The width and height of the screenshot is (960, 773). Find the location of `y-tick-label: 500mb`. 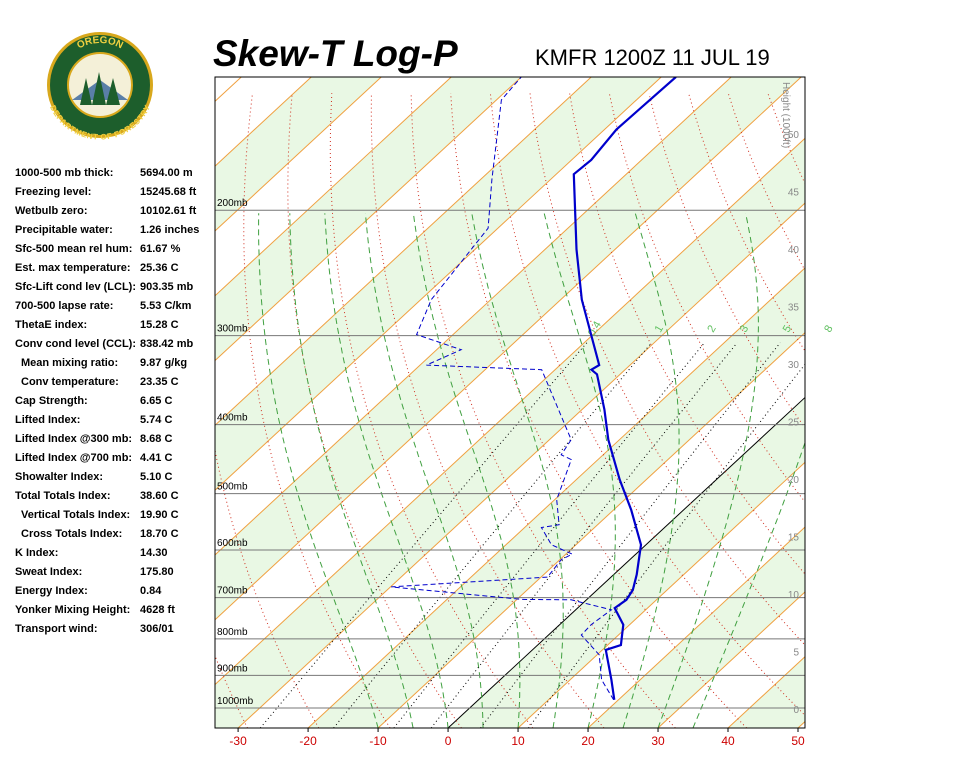

y-tick-label: 500mb is located at coordinates (232, 487).